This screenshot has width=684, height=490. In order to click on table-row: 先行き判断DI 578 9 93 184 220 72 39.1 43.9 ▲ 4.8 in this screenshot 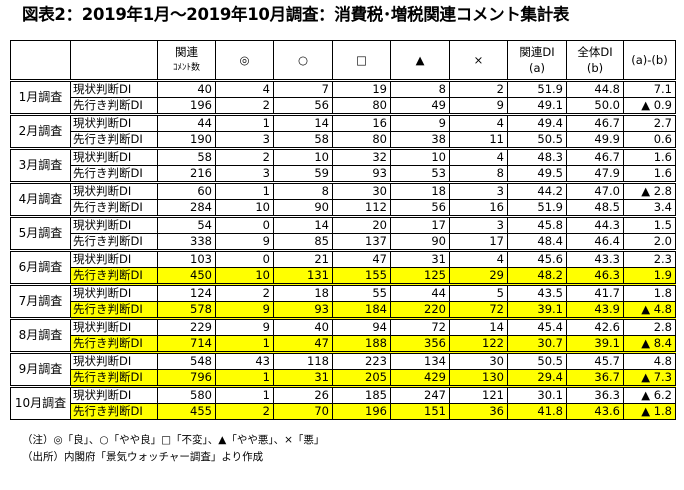, I will do `click(343, 310)`.